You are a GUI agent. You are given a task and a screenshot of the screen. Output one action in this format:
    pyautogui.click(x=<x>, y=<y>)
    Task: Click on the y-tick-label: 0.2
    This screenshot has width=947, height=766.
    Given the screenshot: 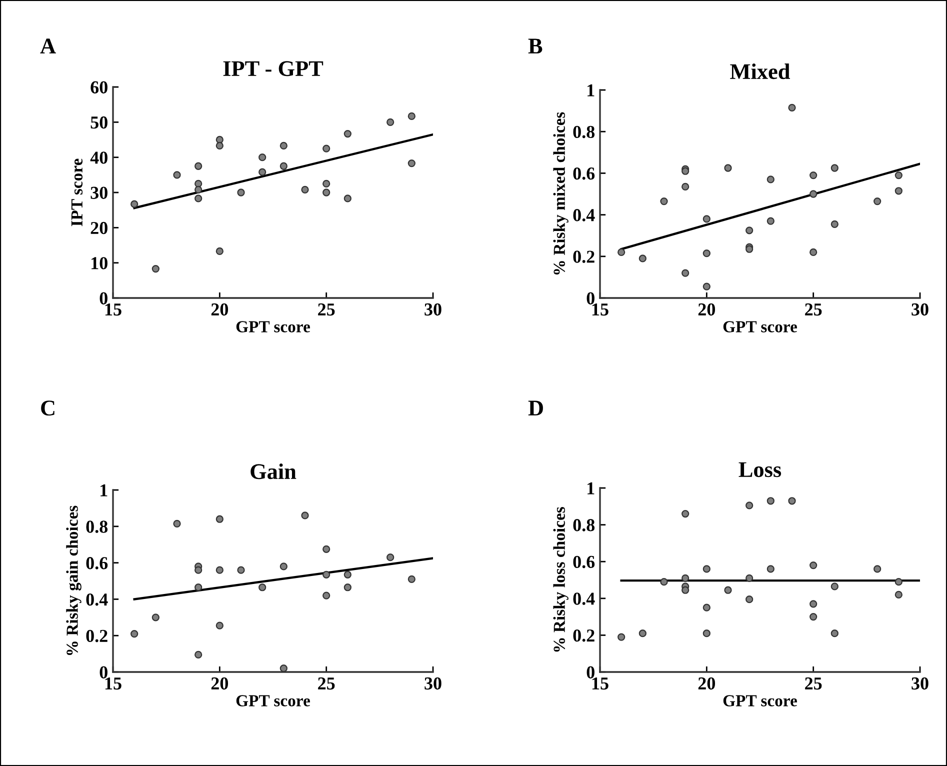 What is the action you would take?
    pyautogui.click(x=97, y=636)
    